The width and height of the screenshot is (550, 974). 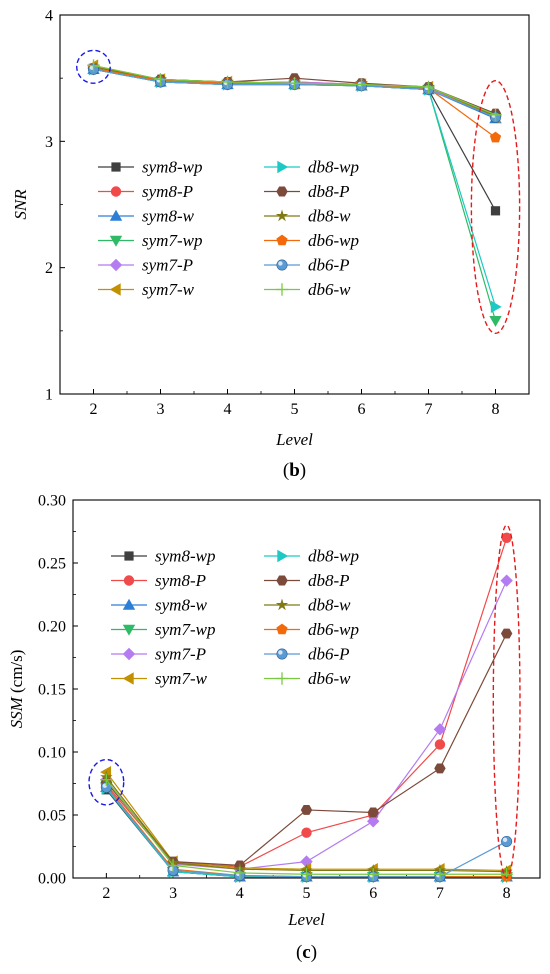 I want to click on legend-item-sym7-P: sym7-P, so click(x=145, y=265).